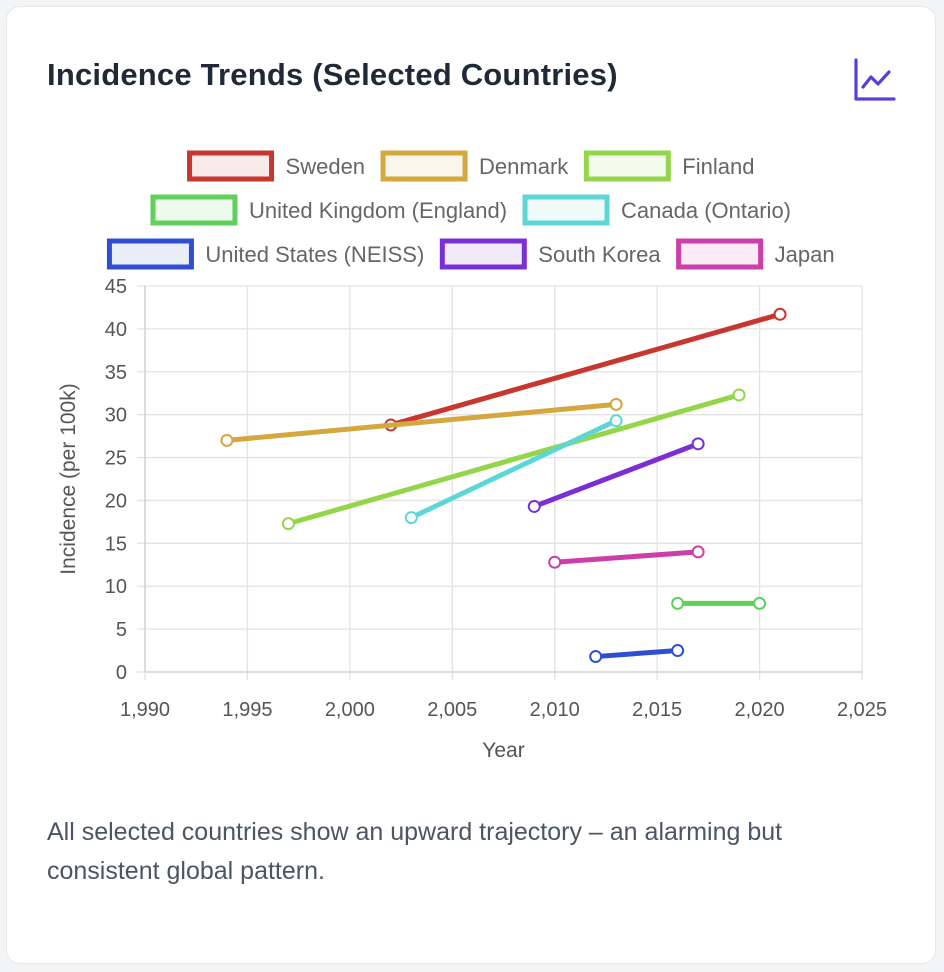 This screenshot has width=944, height=972. I want to click on x-axis-title: Year, so click(503, 750).